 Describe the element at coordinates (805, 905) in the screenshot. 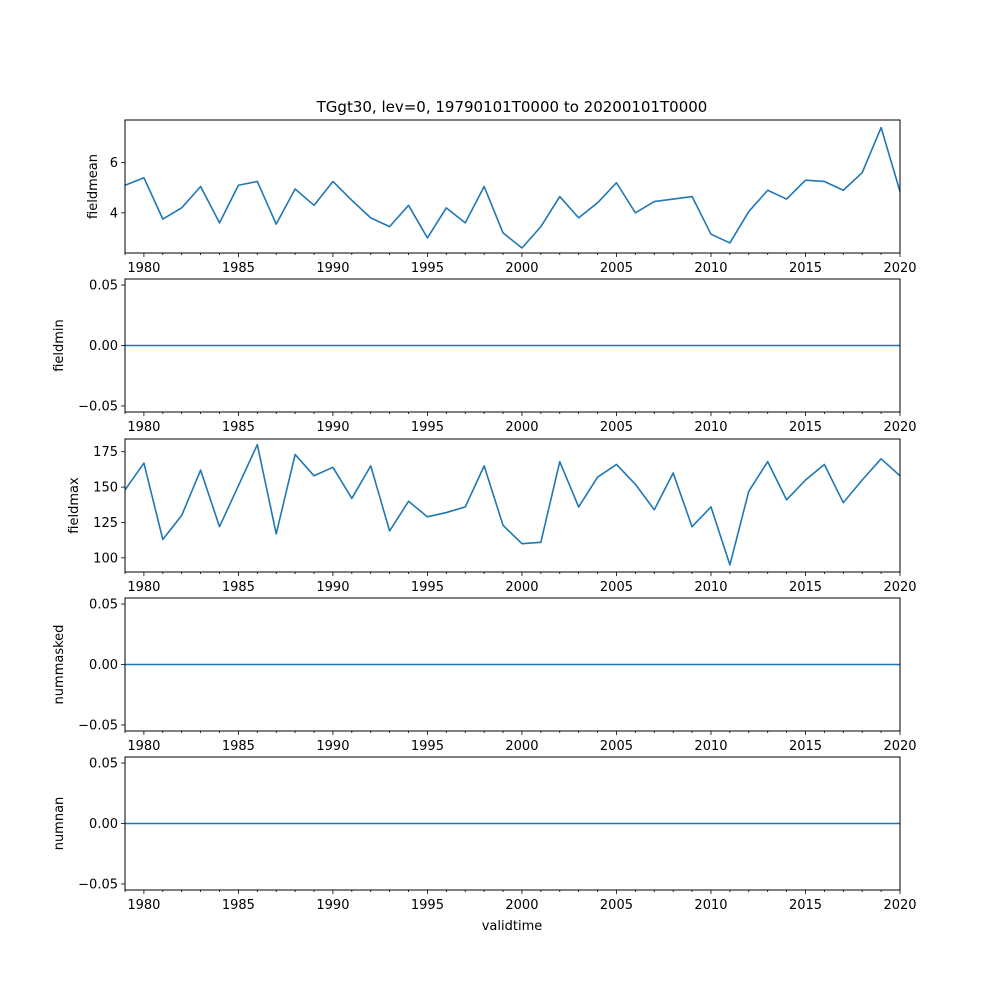

I see `numnan-x-tick-label: 2015` at that location.